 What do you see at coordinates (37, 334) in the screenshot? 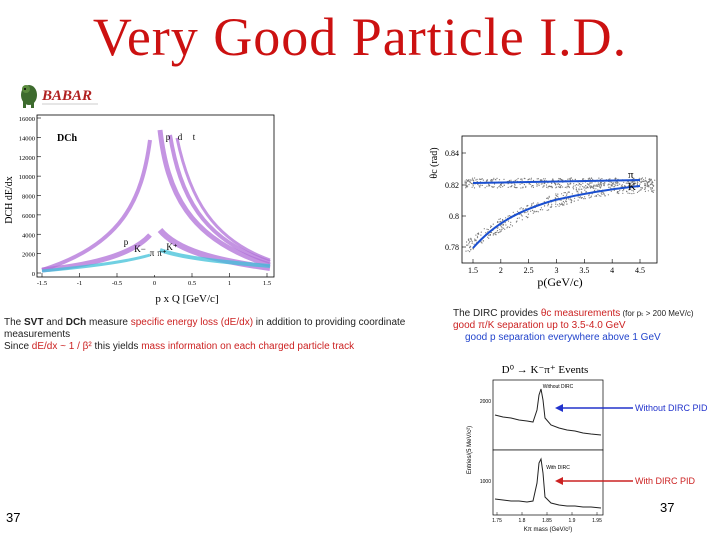
I see `dch-caption-line2: measurements` at bounding box center [37, 334].